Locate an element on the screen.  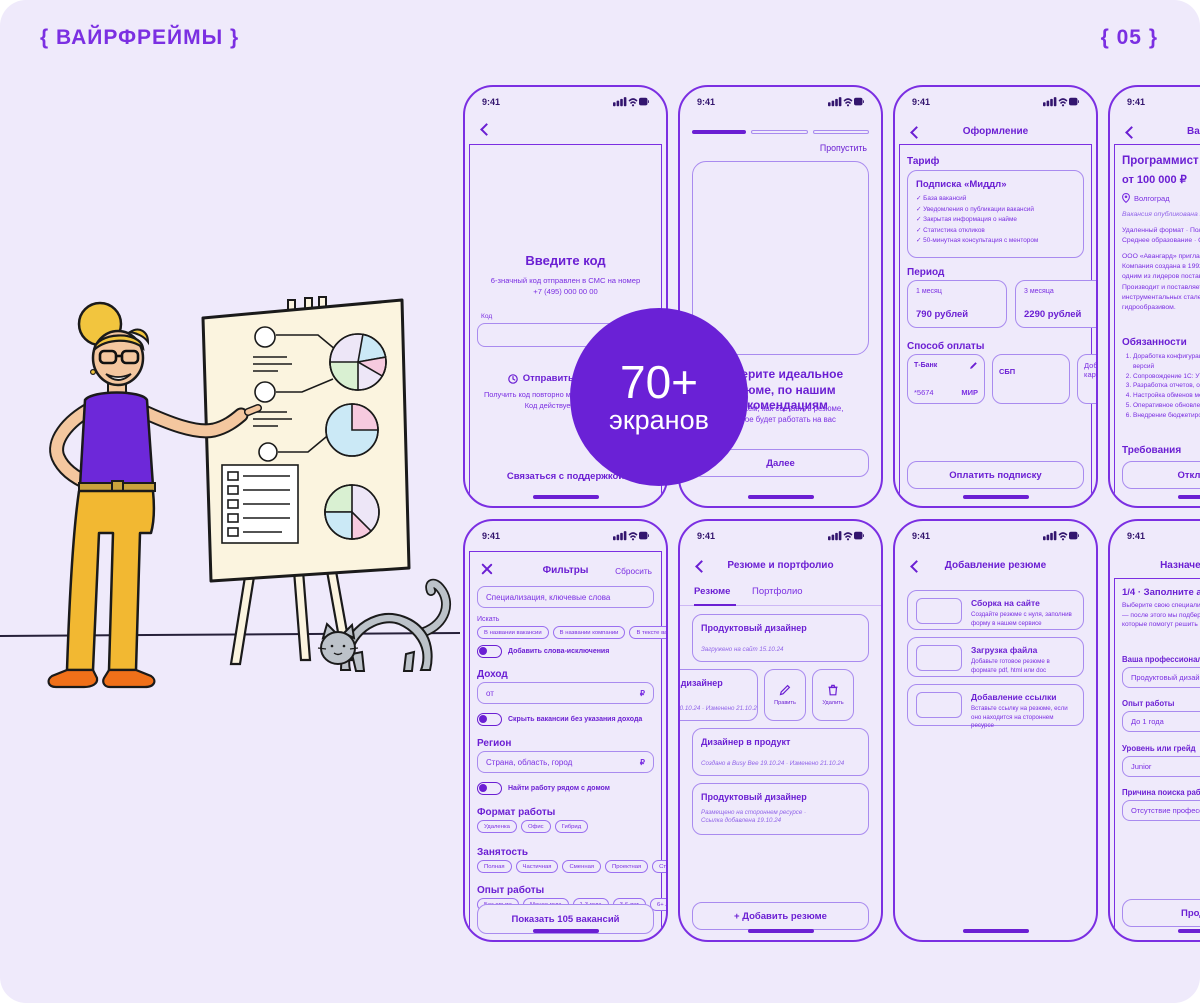
badge-label: экранов is located at coordinates (659, 419).